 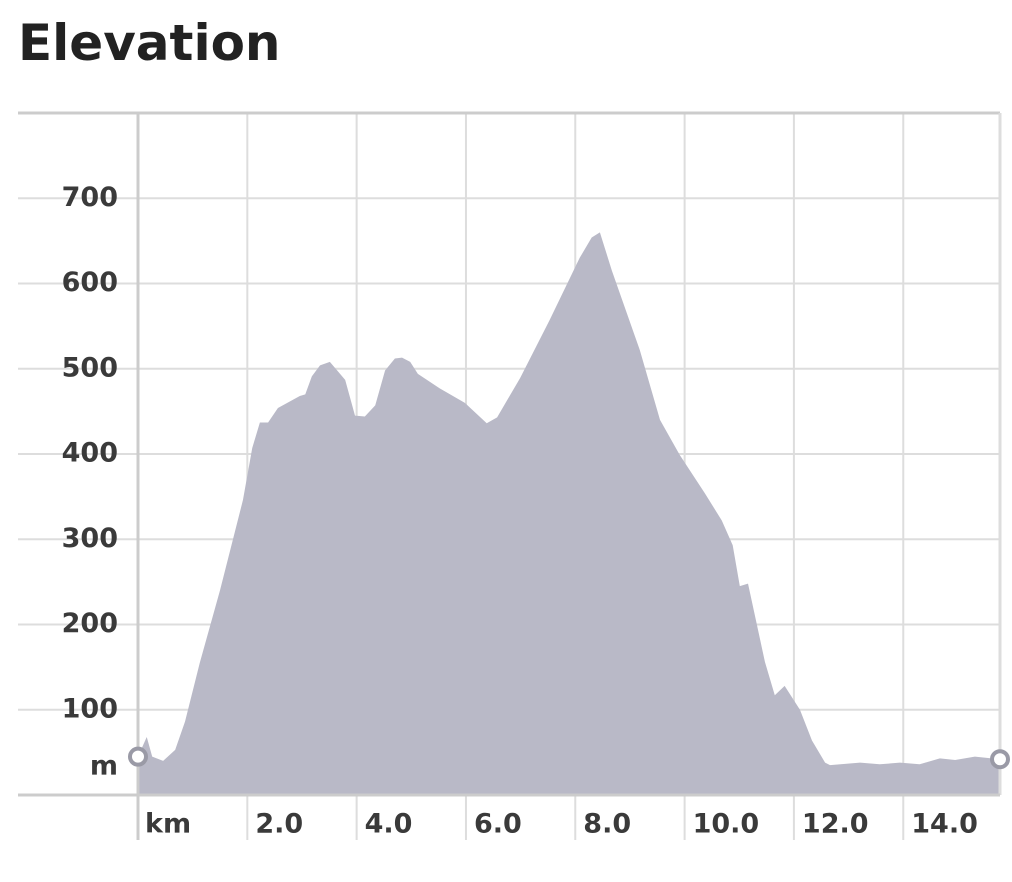 I want to click on x-axis-label: km, so click(x=168, y=824).